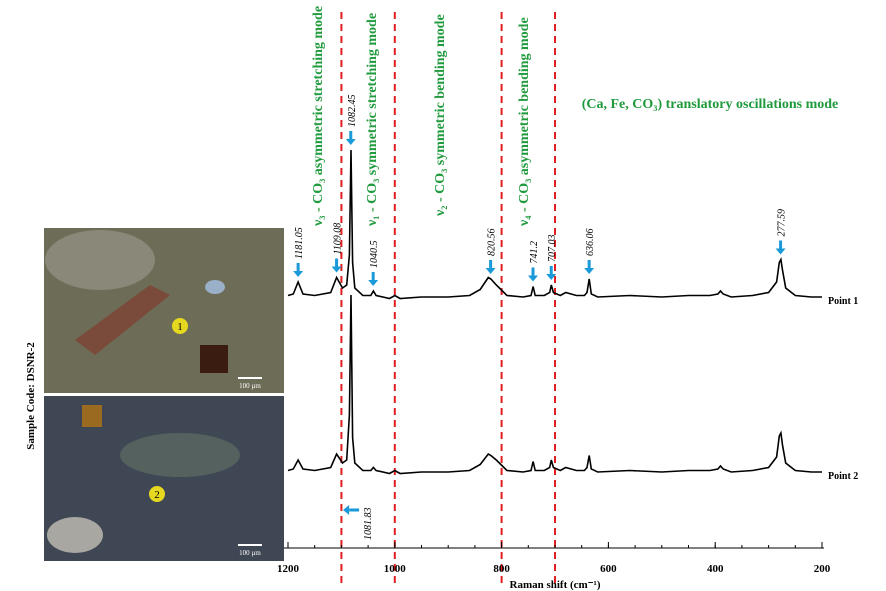 The height and width of the screenshot is (591, 886). What do you see at coordinates (715, 569) in the screenshot?
I see `x-tick-label: 400` at bounding box center [715, 569].